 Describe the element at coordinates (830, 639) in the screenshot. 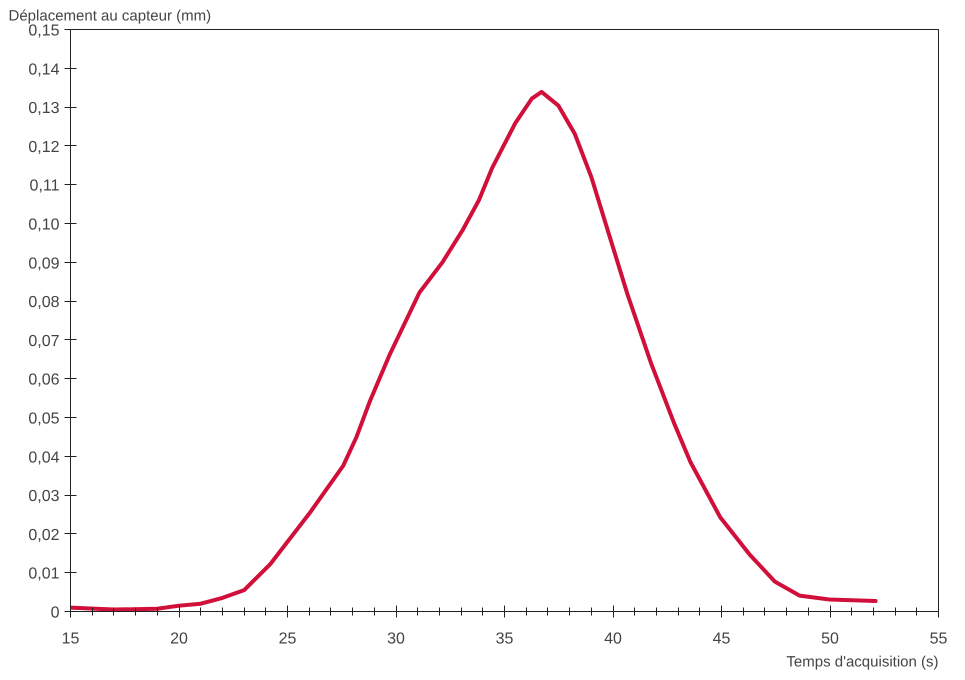

I see `x-tick-label: 50` at that location.